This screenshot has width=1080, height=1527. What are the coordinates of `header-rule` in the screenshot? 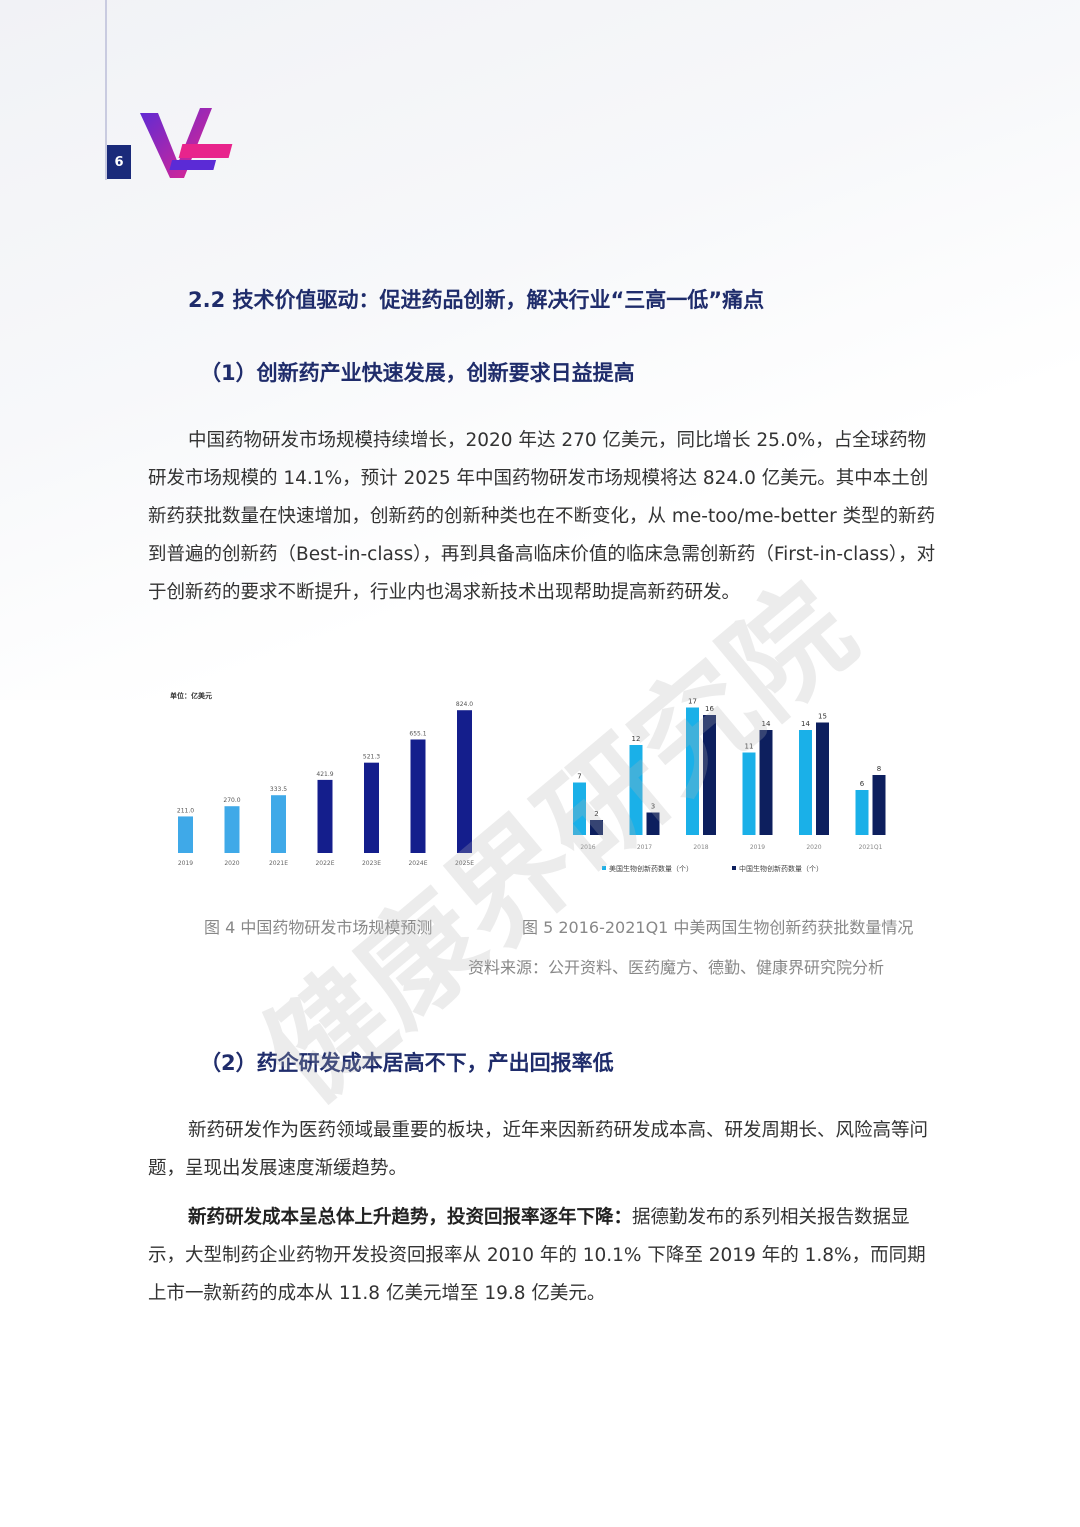 It's located at (106, 90).